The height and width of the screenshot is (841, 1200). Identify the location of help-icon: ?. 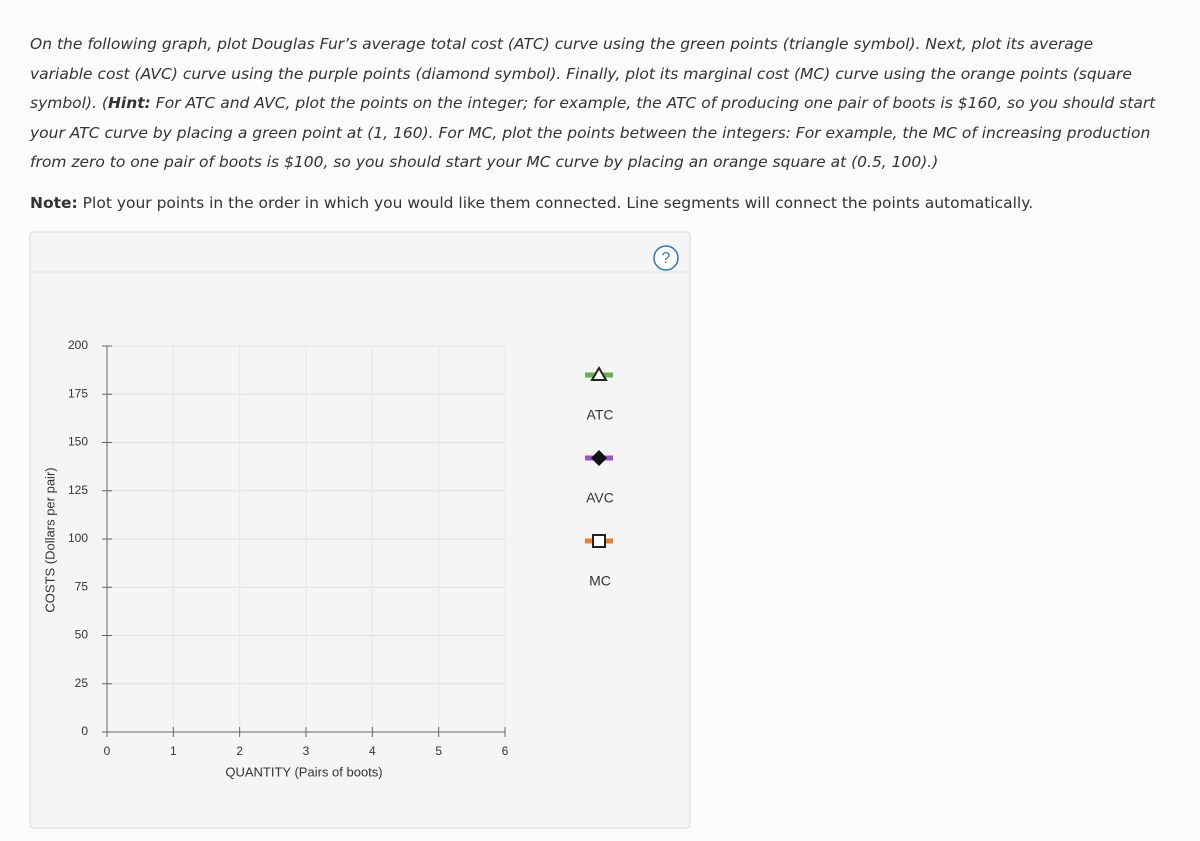
(666, 258).